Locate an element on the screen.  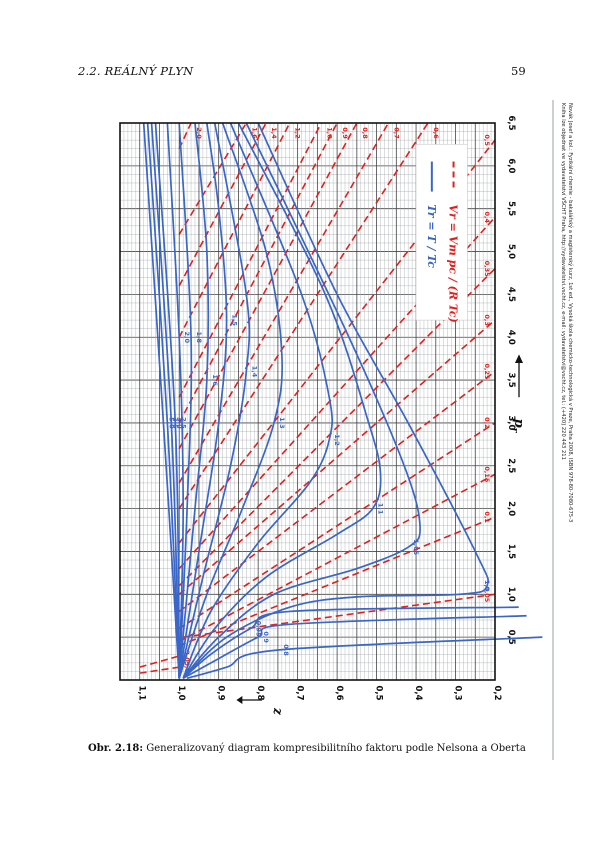
legend-box is located at coordinates (441, 232).